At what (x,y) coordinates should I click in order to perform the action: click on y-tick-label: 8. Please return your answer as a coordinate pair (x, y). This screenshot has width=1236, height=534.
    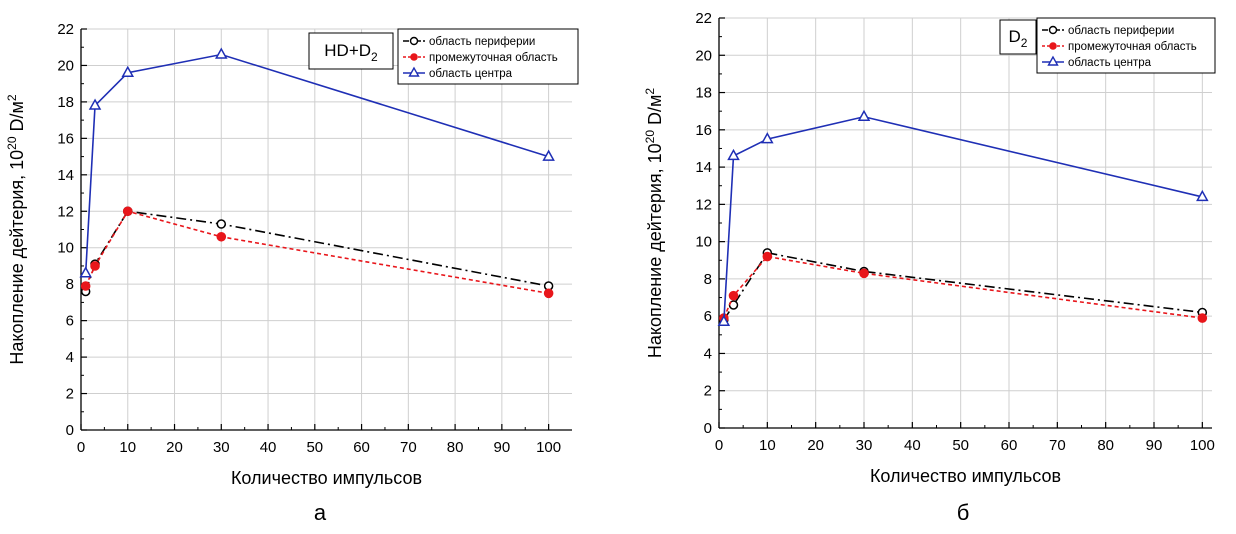
    Looking at the image, I should click on (708, 279).